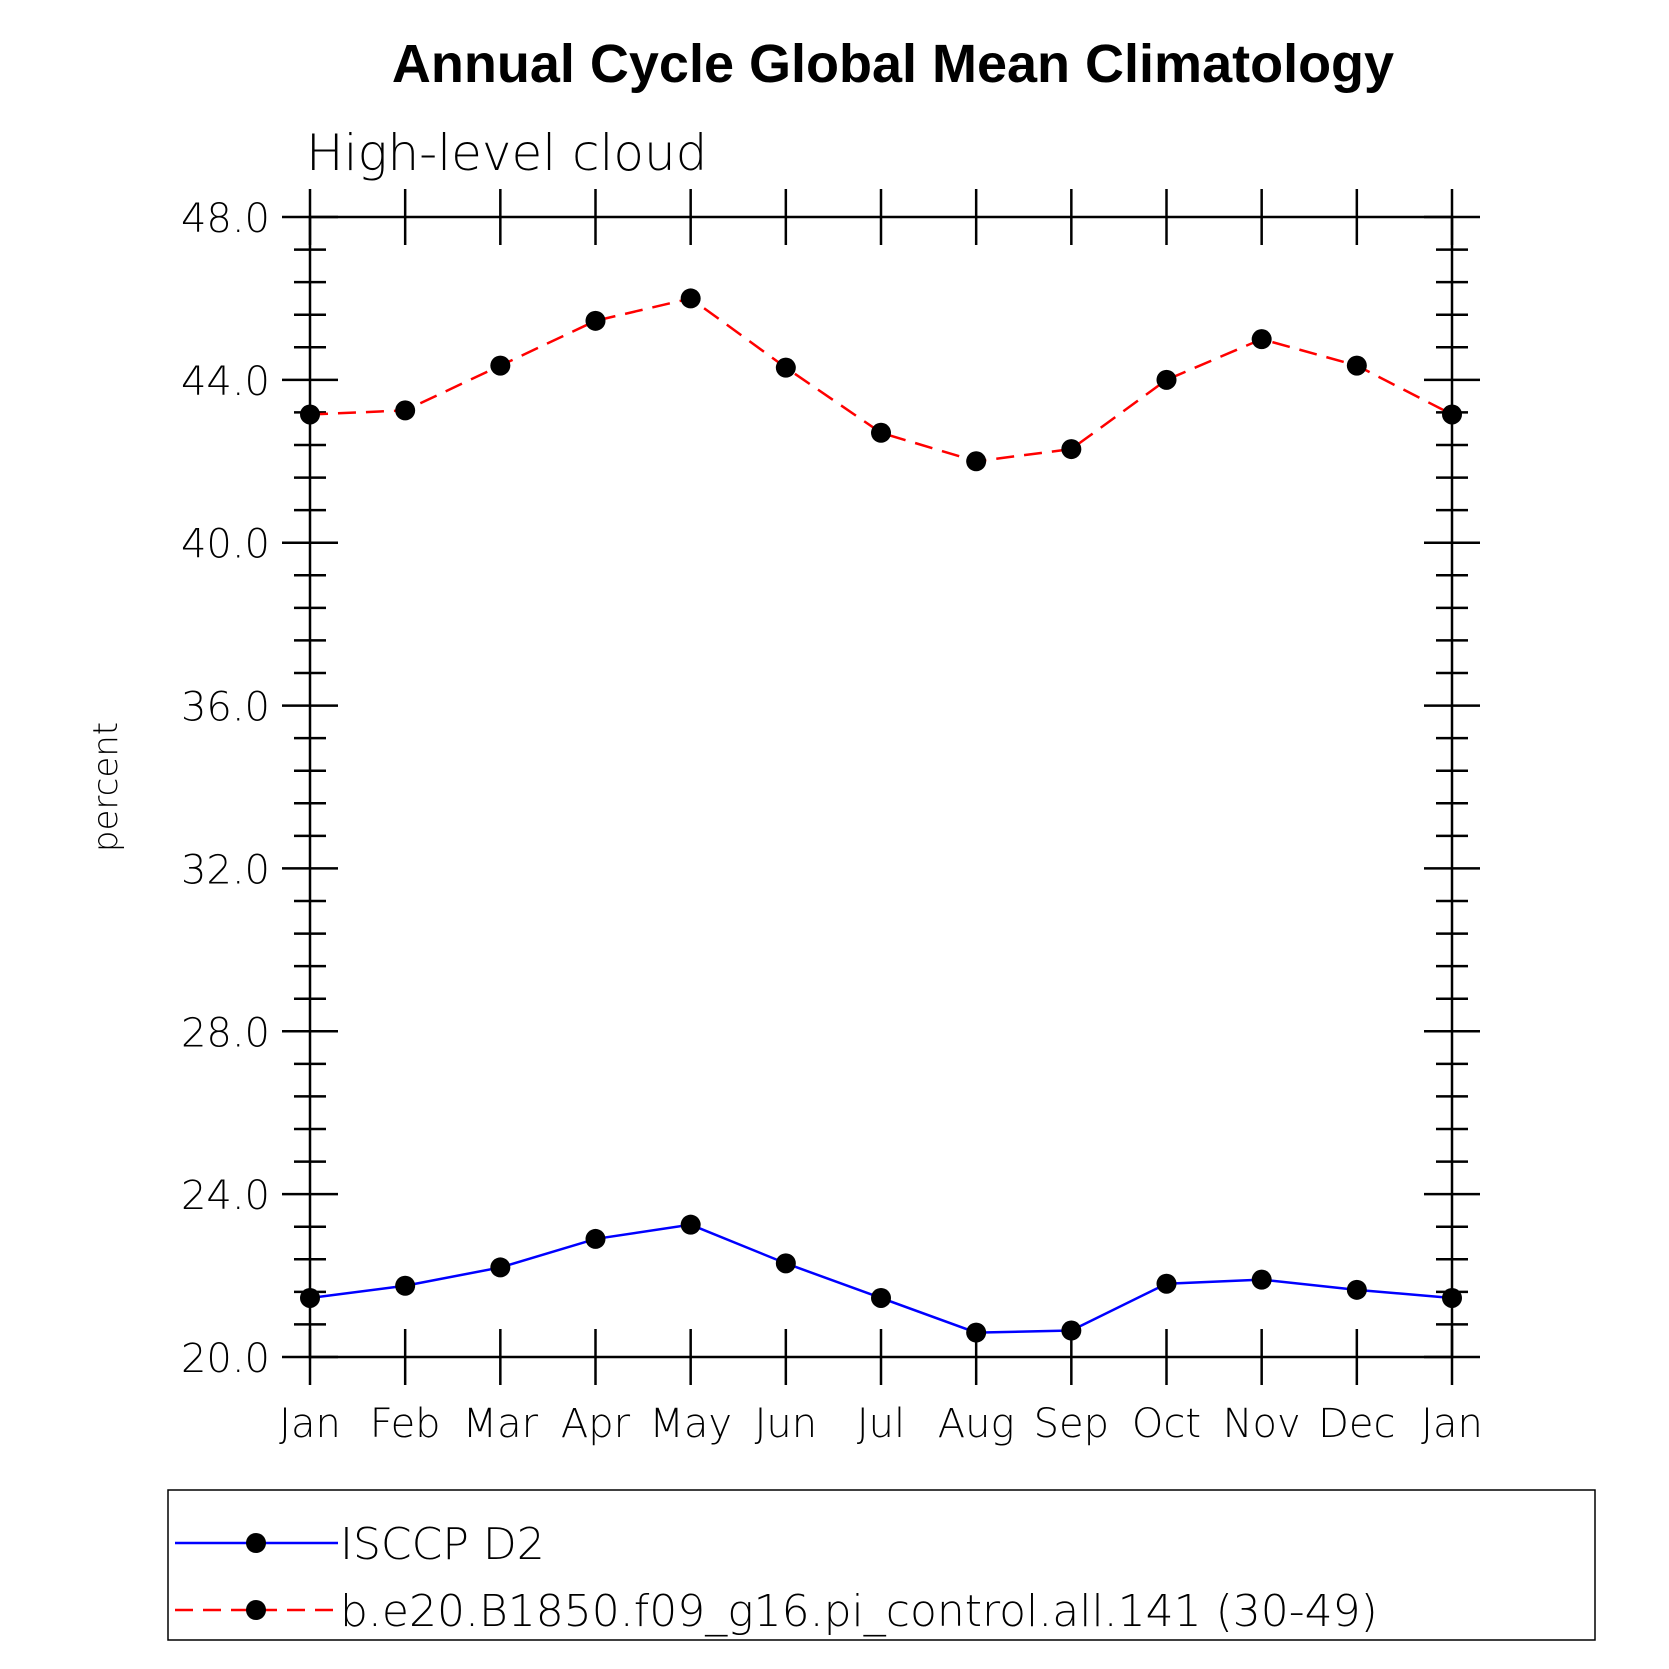 The image size is (1669, 1669). Describe the element at coordinates (106, 787) in the screenshot. I see `y-axis-label: percent` at that location.